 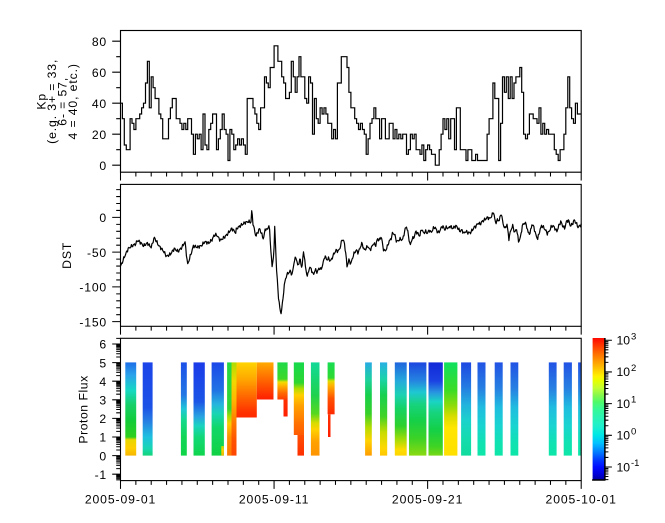 What do you see at coordinates (99, 42) in the screenshot?
I see `svg-text: 80` at bounding box center [99, 42].